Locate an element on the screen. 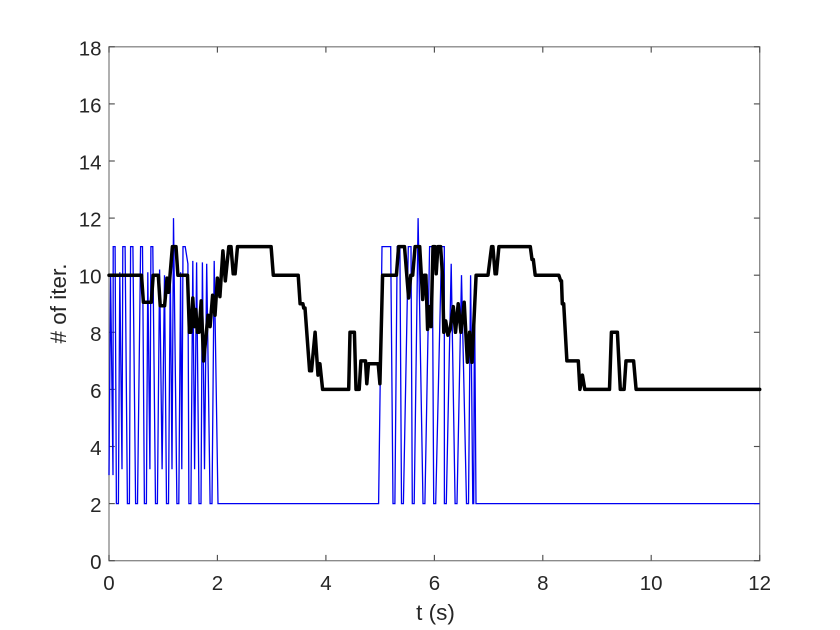 The image size is (840, 630). svg-text: # of iter. is located at coordinates (58, 303).